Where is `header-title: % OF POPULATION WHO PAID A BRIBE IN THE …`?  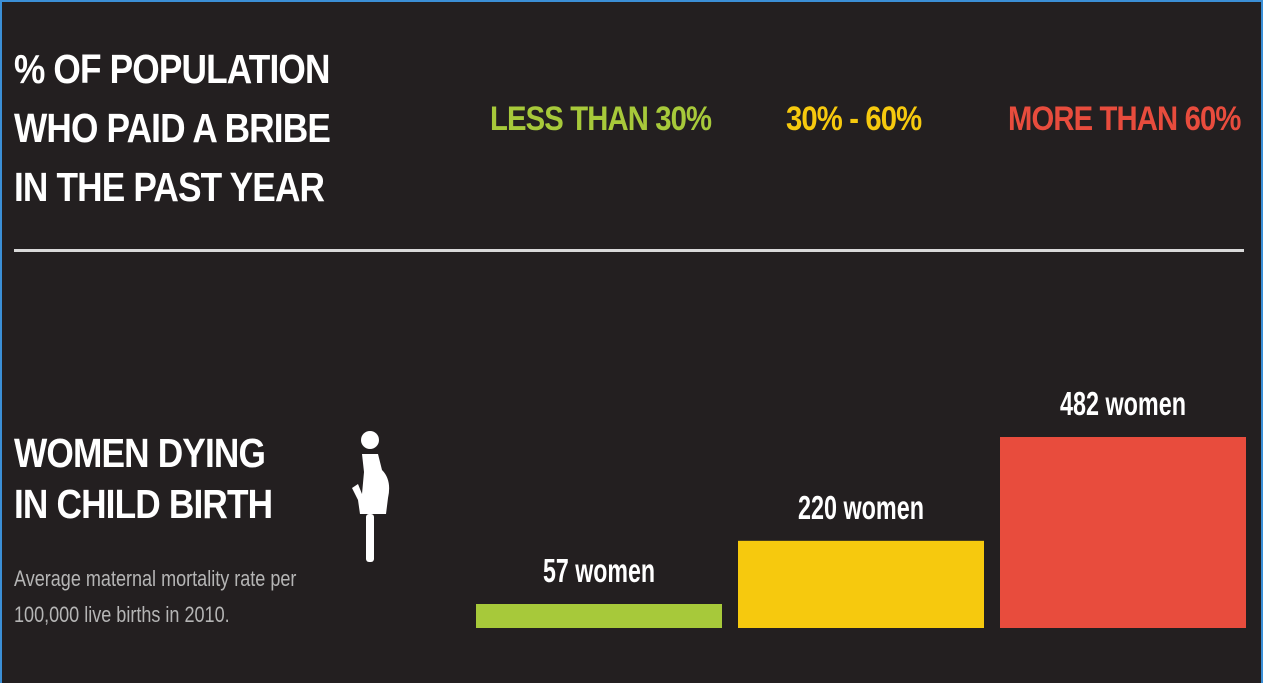 header-title: % OF POPULATION WHO PAID A BRIBE IN THE … is located at coordinates (172, 128).